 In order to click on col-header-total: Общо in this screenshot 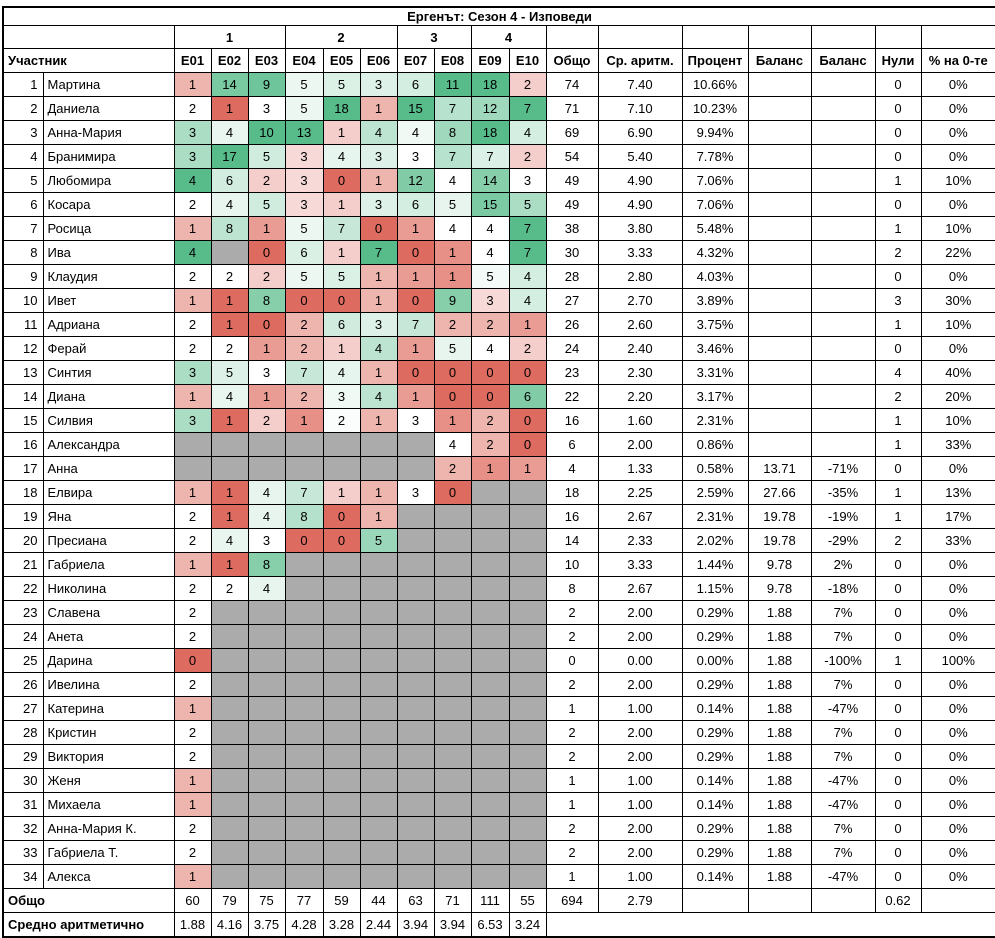, I will do `click(572, 60)`.